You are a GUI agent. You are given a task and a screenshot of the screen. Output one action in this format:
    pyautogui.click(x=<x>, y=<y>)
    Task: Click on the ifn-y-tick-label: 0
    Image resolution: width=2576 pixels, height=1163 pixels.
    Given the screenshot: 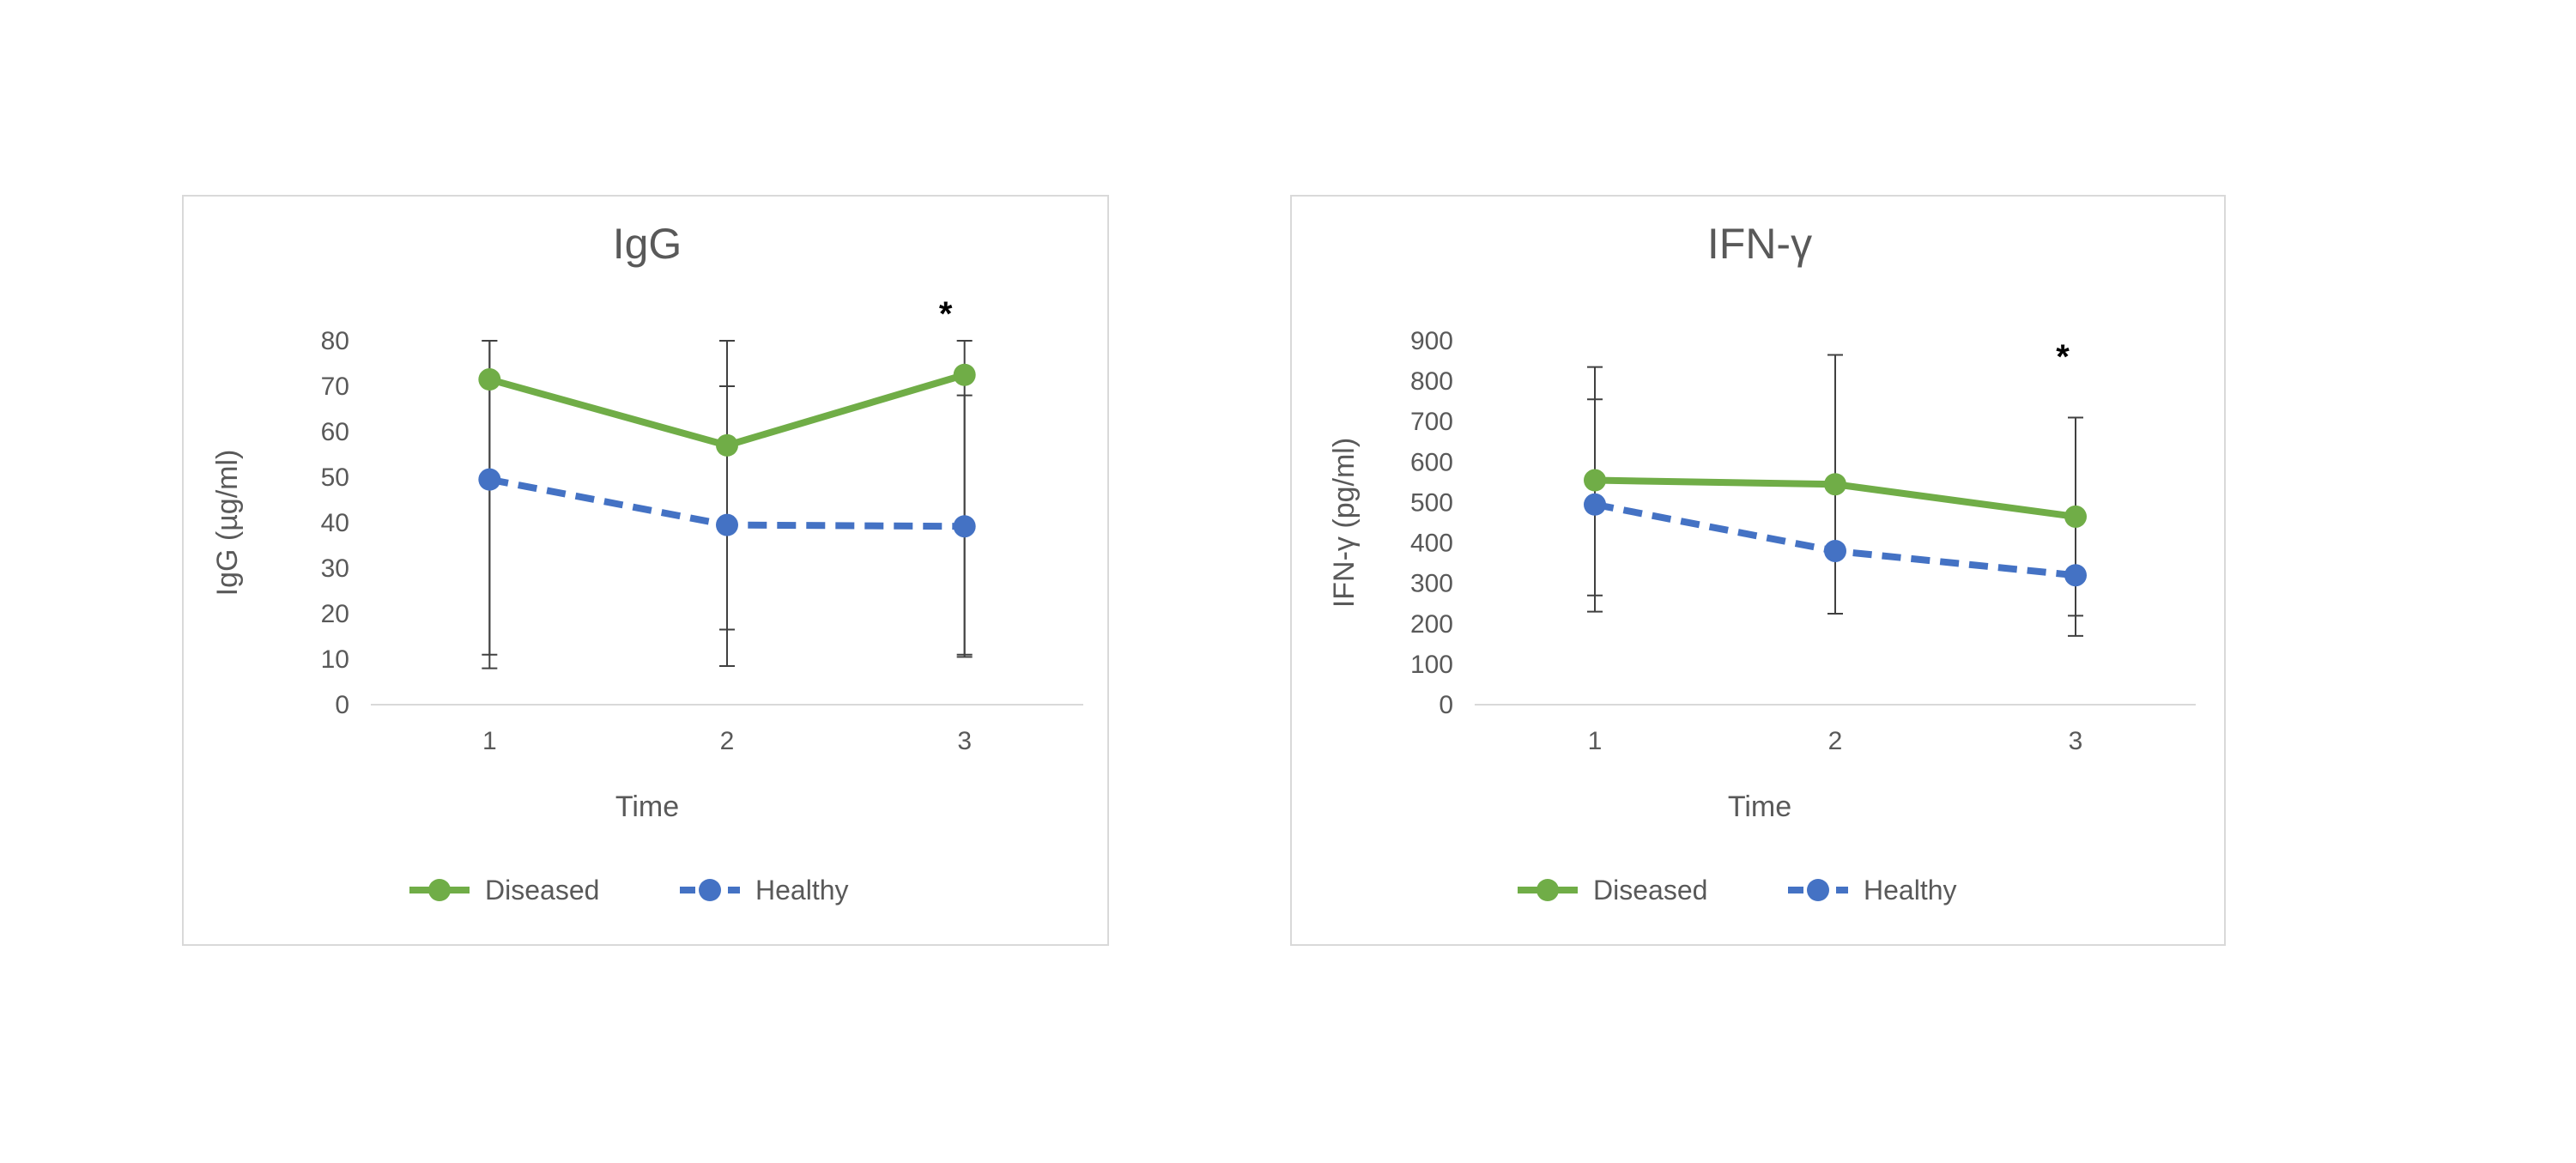 What is the action you would take?
    pyautogui.click(x=1446, y=705)
    